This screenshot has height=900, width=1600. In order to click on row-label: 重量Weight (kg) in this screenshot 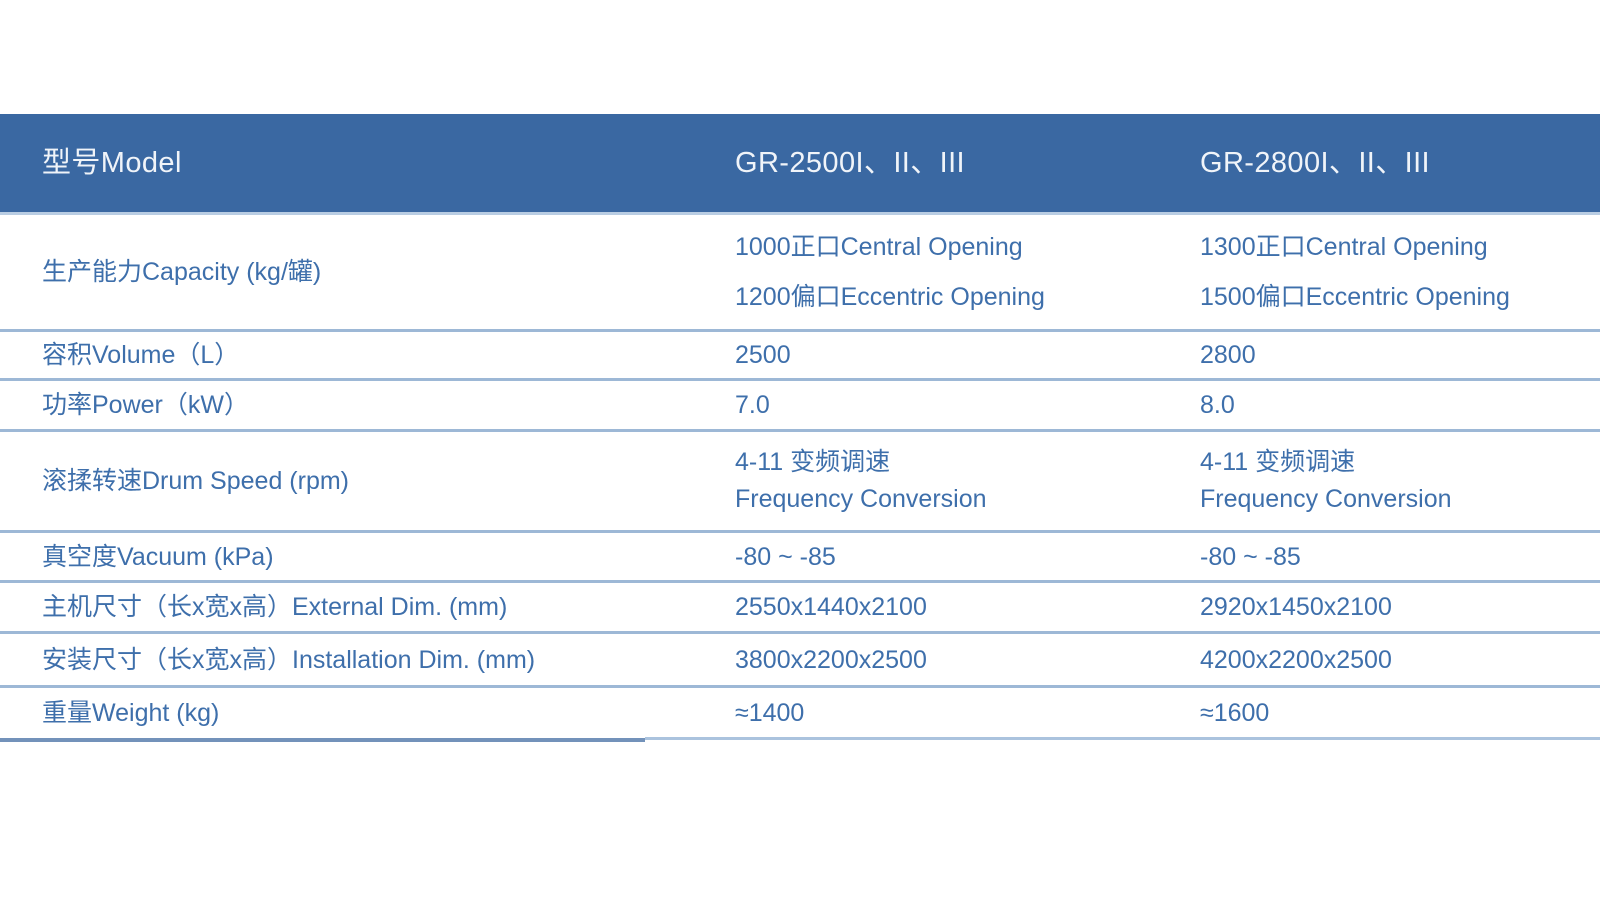, I will do `click(367, 713)`.